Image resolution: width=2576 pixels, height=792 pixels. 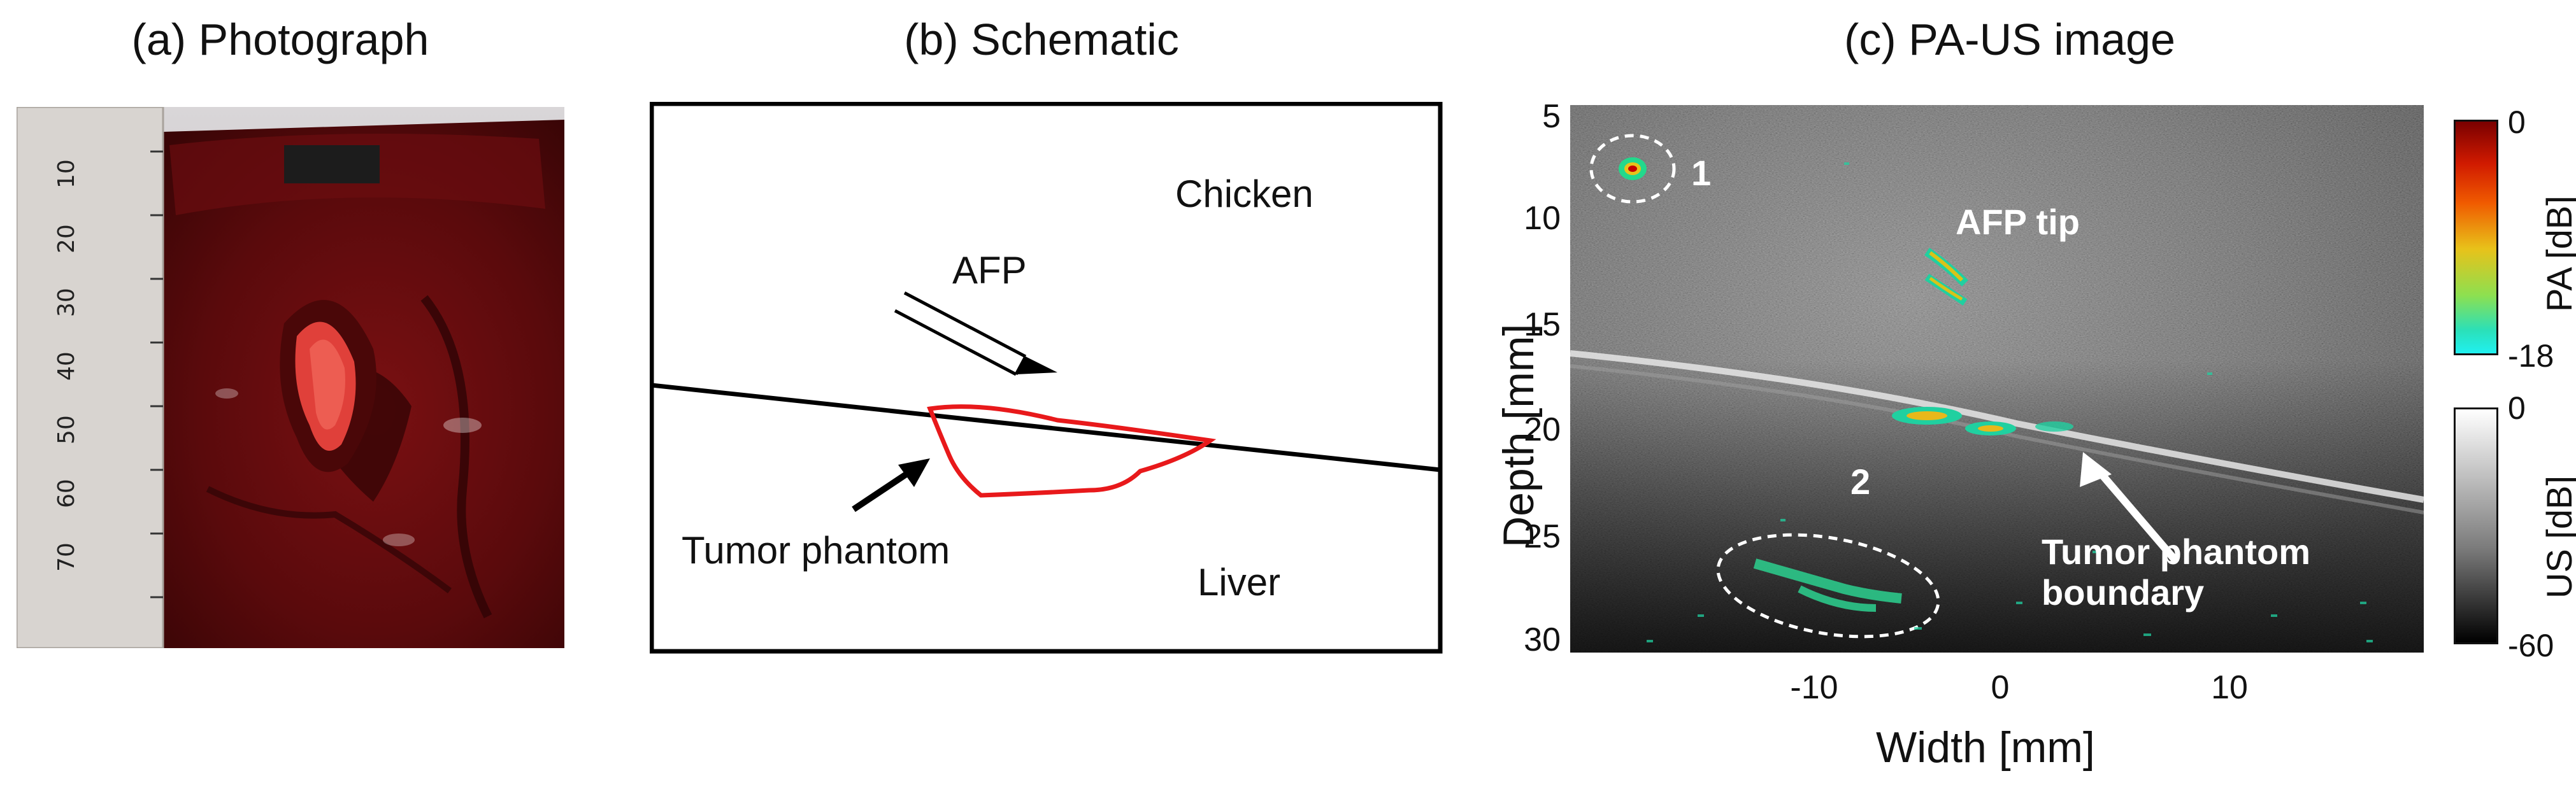 I want to click on afp-tip-signal, so click(x=1946, y=277).